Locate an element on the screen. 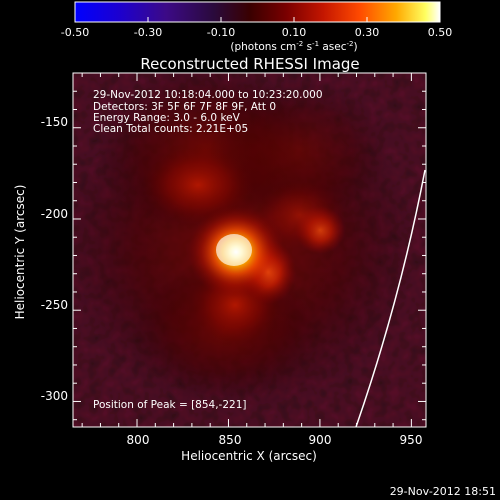 The height and width of the screenshot is (500, 500). colorbar-tick-label: -0.10 is located at coordinates (221, 32).